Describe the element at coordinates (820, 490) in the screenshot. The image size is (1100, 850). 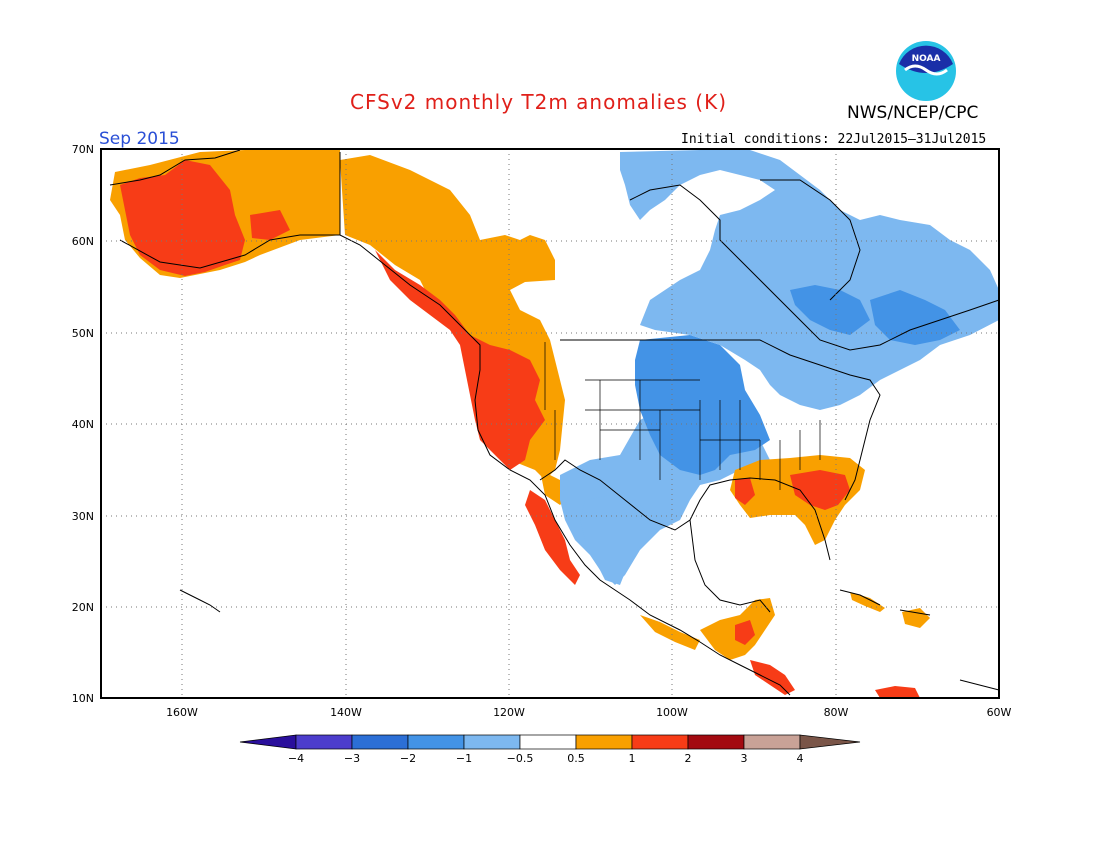
I see `southeast-red-region` at that location.